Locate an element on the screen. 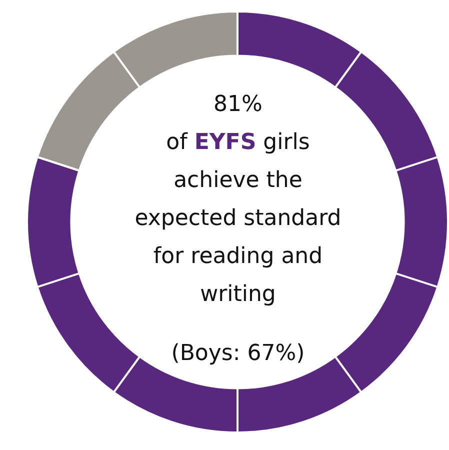 This screenshot has height=450, width=449. text: 81% is located at coordinates (238, 105).